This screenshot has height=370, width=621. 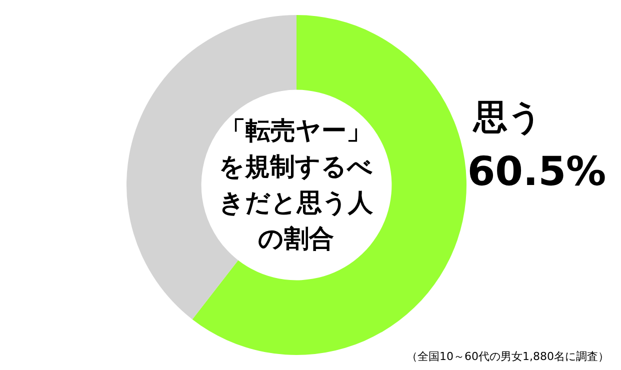 I want to click on text: （全国10～60代の男女1,880名に調査）, so click(x=507, y=356).